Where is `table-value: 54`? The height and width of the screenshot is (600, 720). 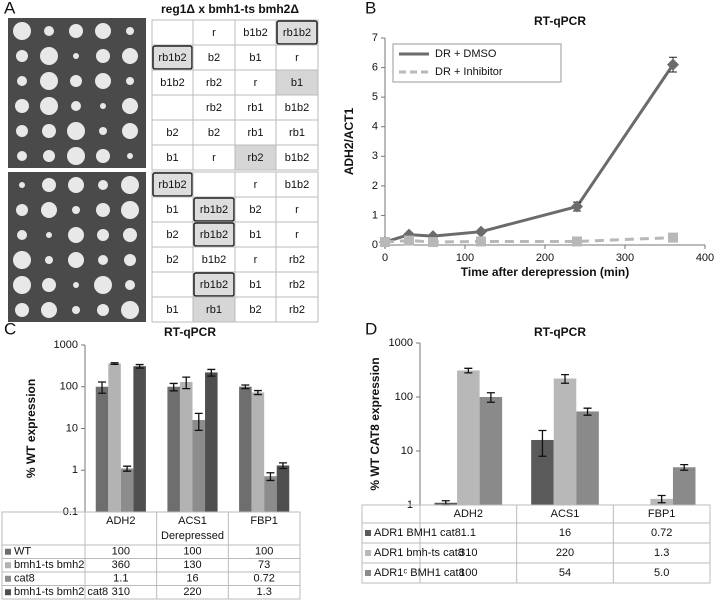
table-value: 54 is located at coordinates (565, 573).